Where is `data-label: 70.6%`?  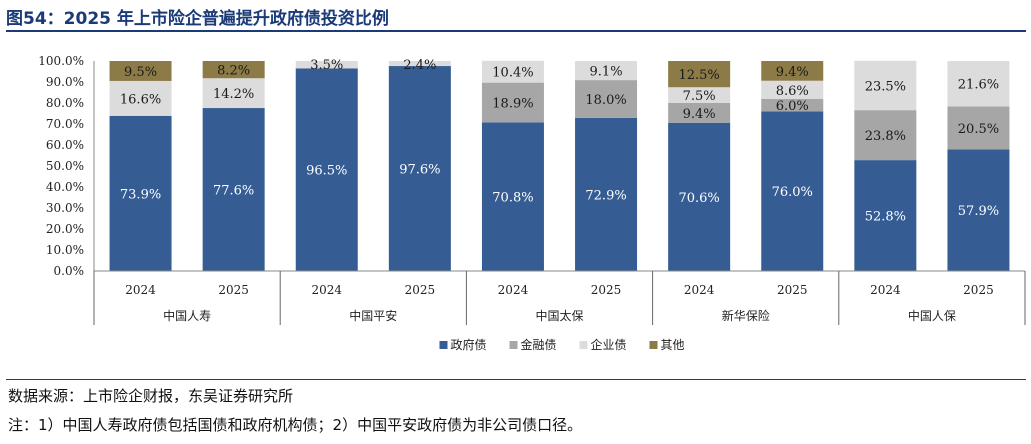 data-label: 70.6% is located at coordinates (698, 198).